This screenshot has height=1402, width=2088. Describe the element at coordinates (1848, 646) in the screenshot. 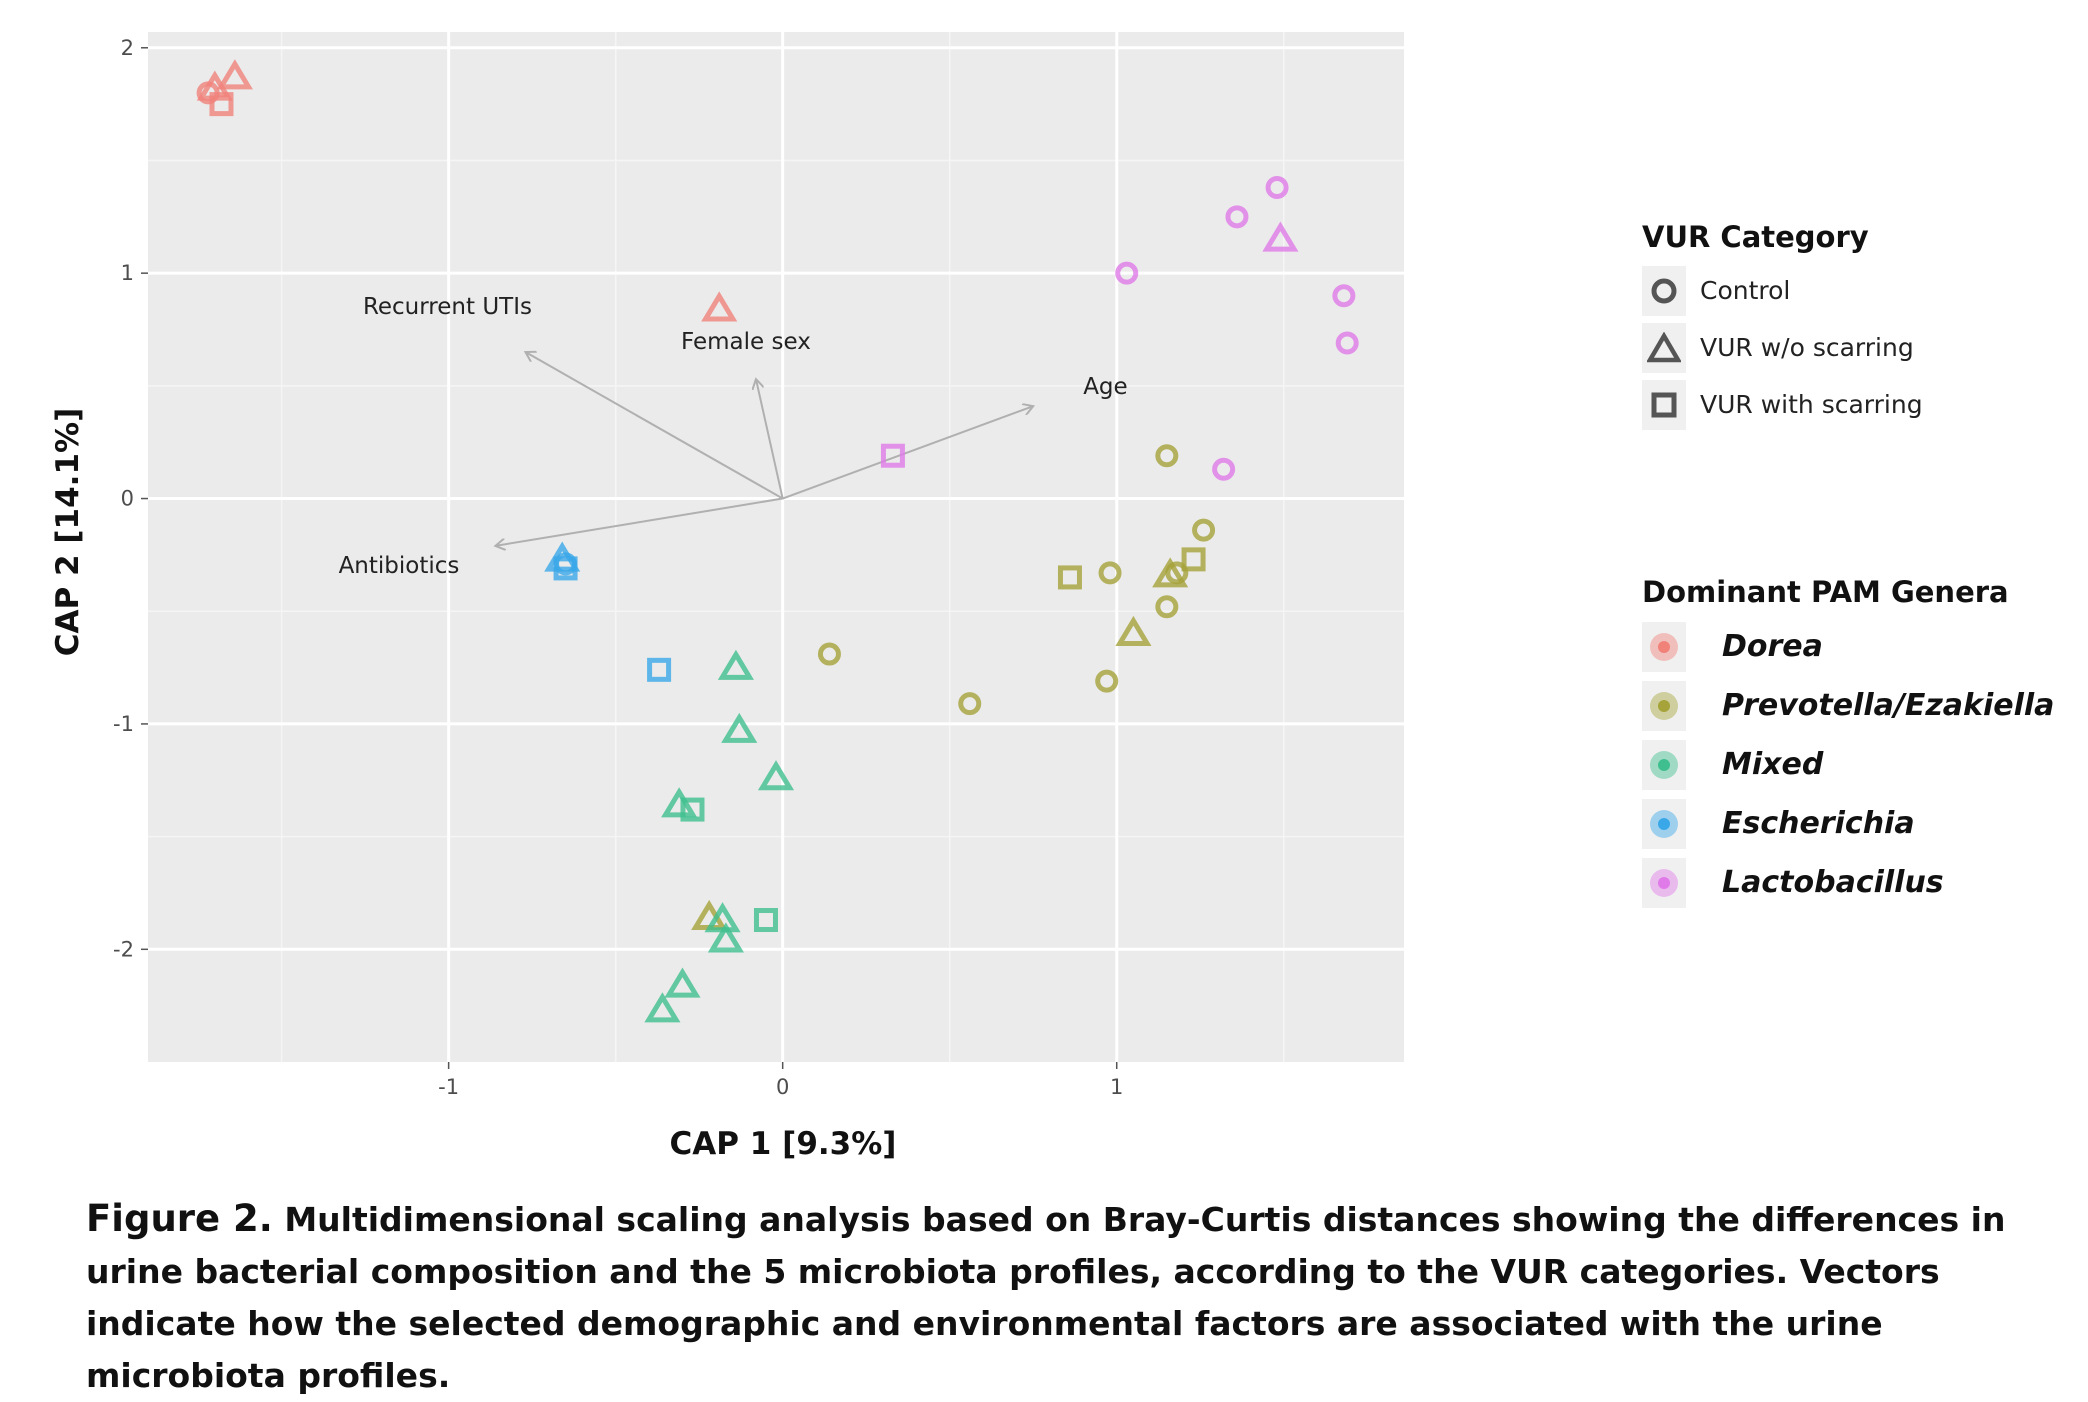

I see `legend-item-dorea: Dorea` at that location.